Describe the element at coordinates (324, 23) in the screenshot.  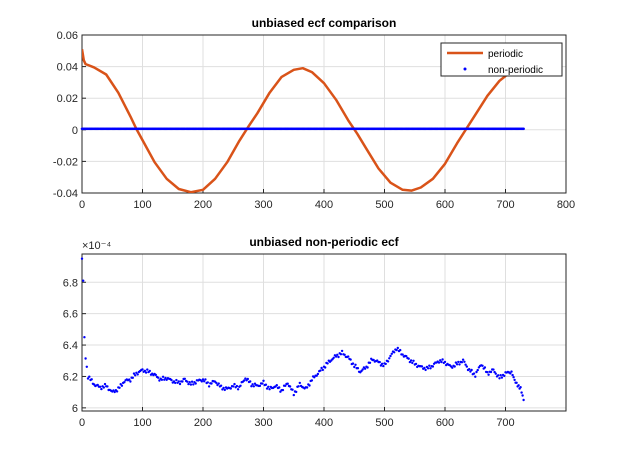
I see `chart-title: unbiased ecf comparison` at that location.